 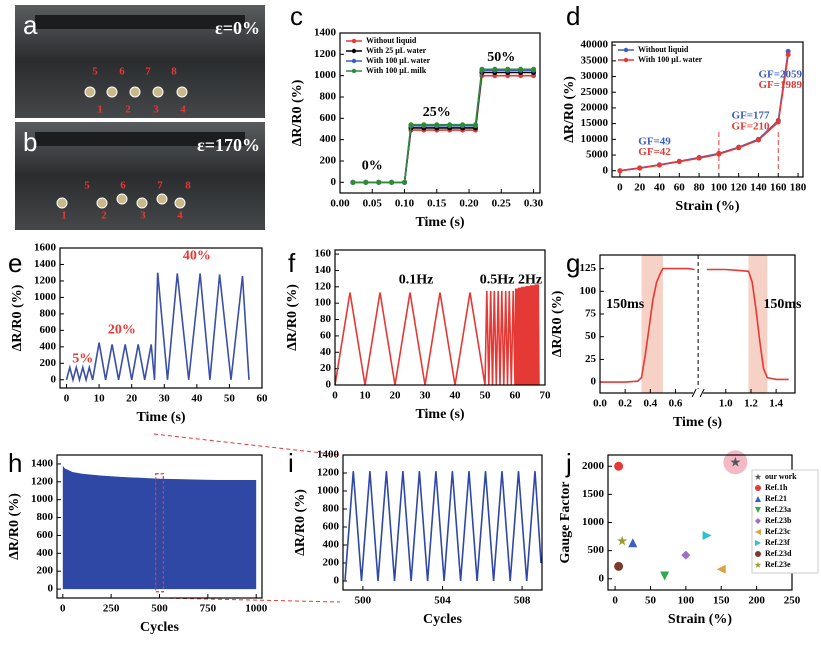 What do you see at coordinates (680, 188) in the screenshot?
I see `x-tick-label: 60` at bounding box center [680, 188].